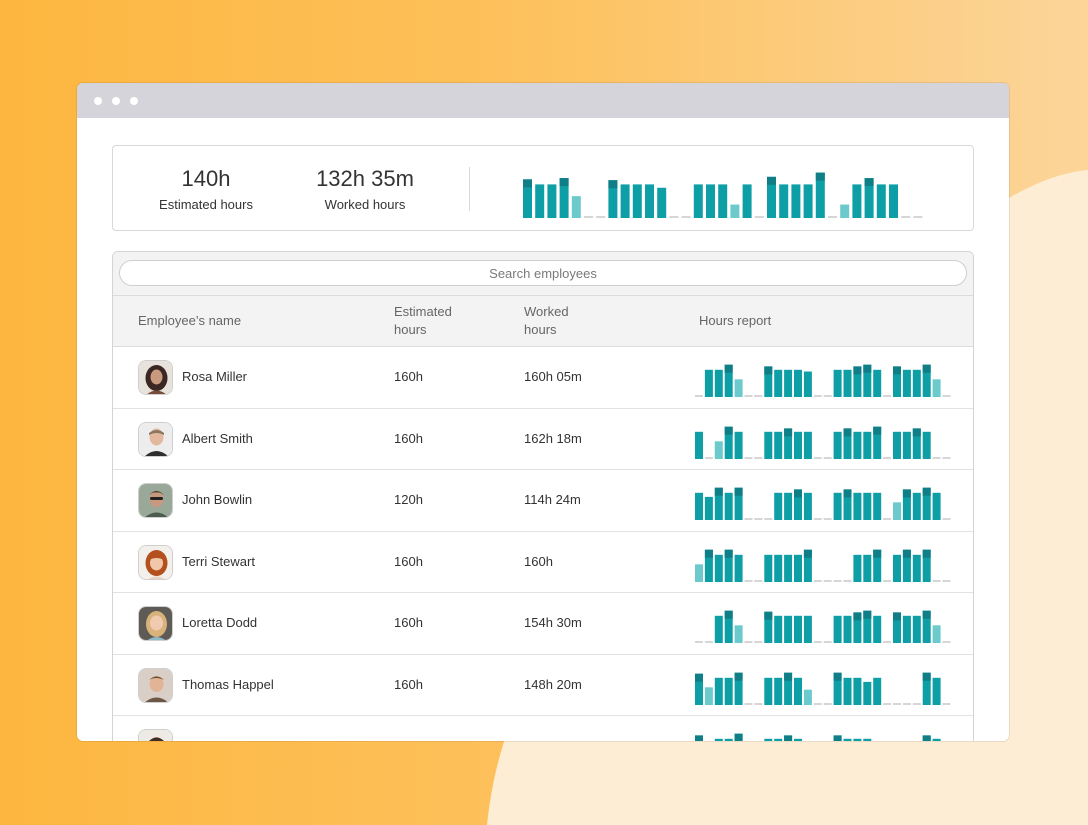  Describe the element at coordinates (543, 562) in the screenshot. I see `table-row: Terri Stewart 160h 160h` at that location.